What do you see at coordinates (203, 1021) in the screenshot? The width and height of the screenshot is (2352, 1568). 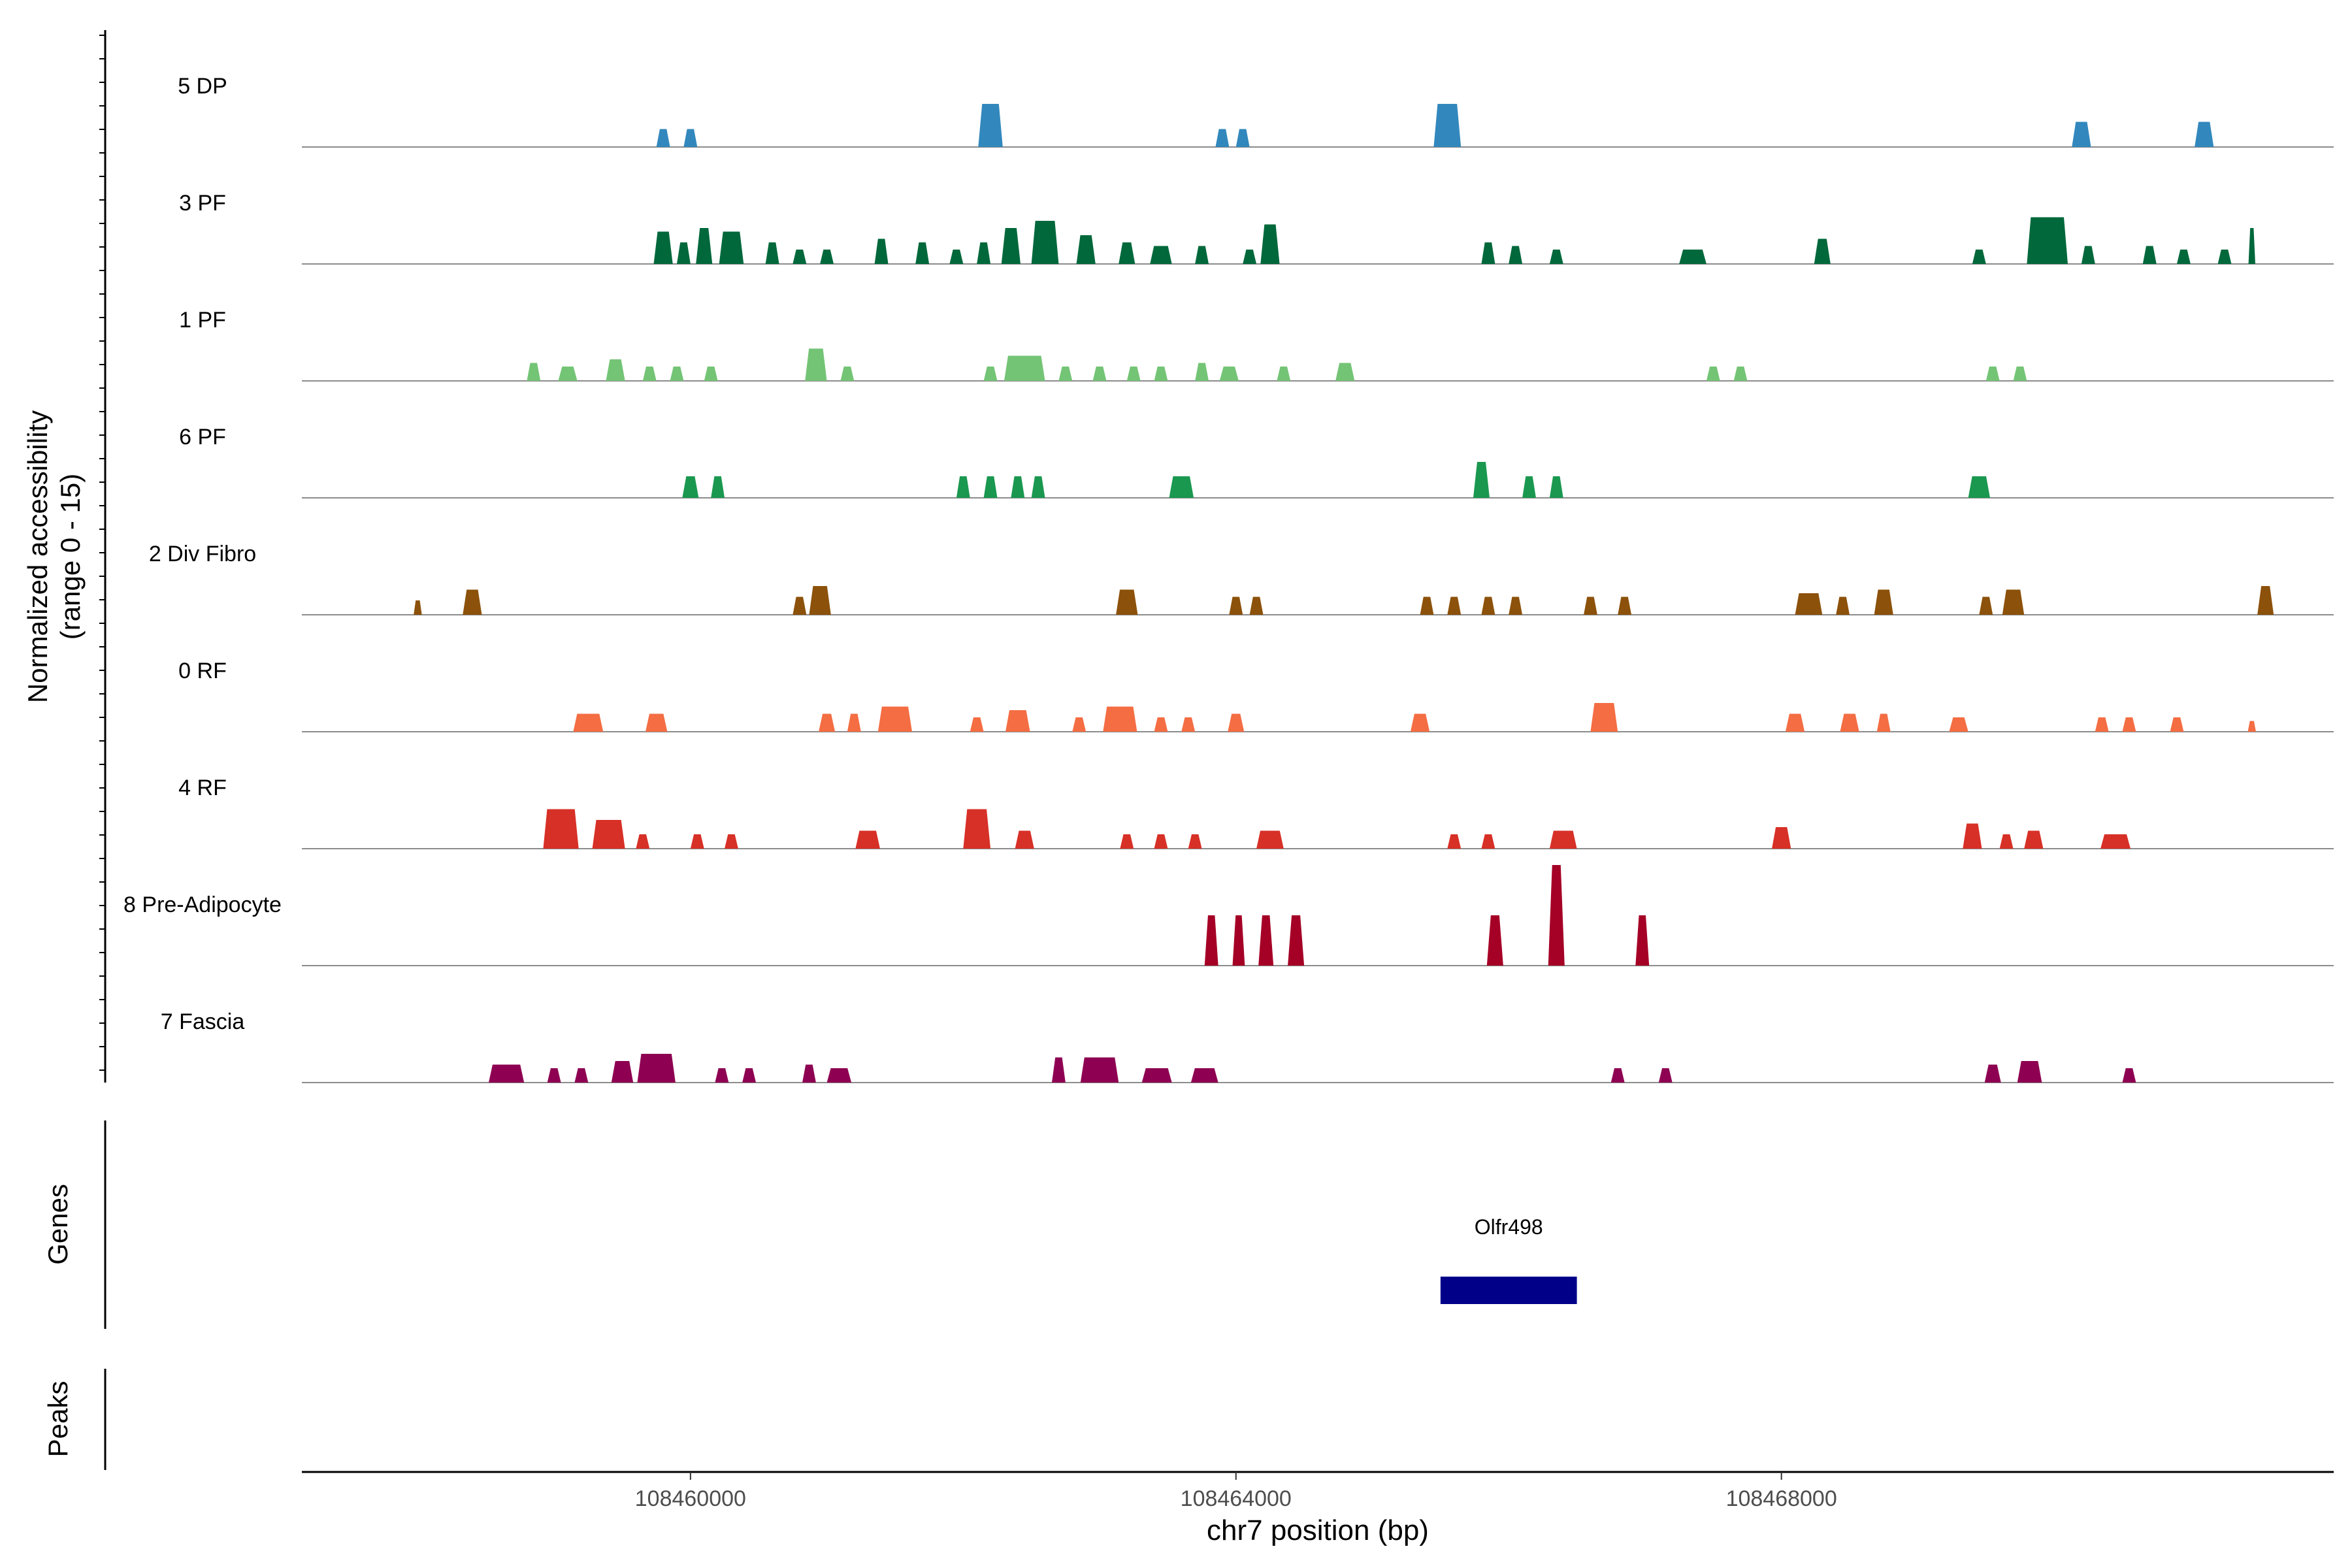 I see `track-label: 7 Fascia` at bounding box center [203, 1021].